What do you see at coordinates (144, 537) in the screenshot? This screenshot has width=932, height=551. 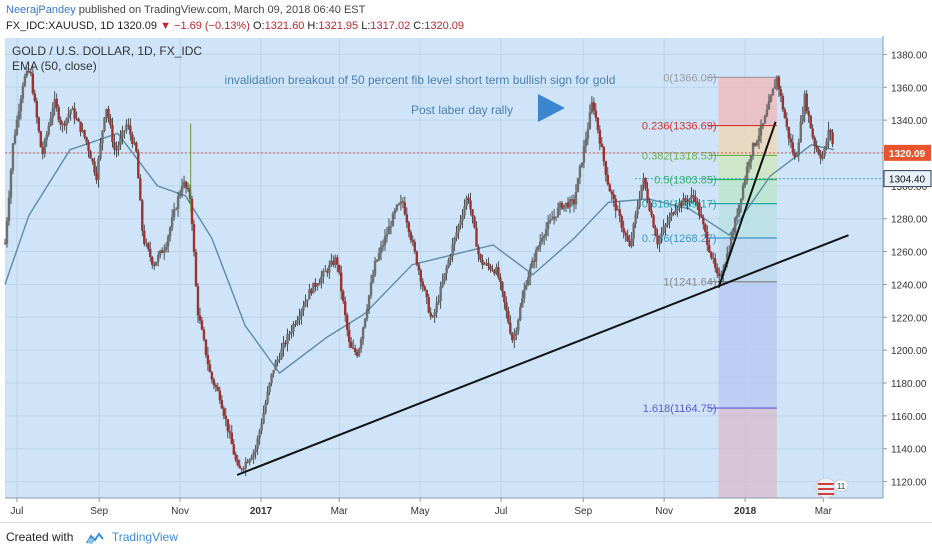 I see `tradingview-brand-link: TradingView` at bounding box center [144, 537].